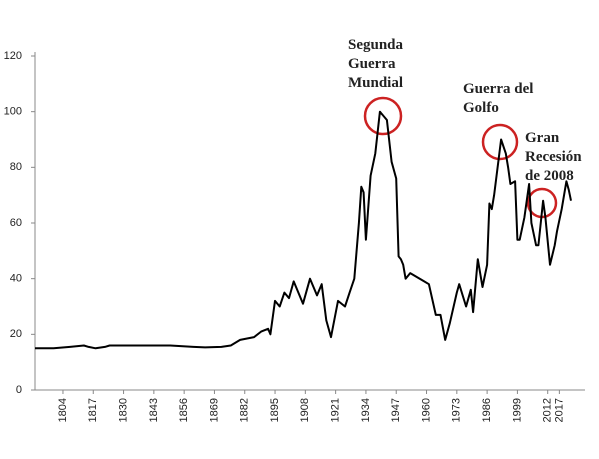 This screenshot has height=459, width=599. What do you see at coordinates (123, 410) in the screenshot?
I see `x-tick-label: 1830` at bounding box center [123, 410].